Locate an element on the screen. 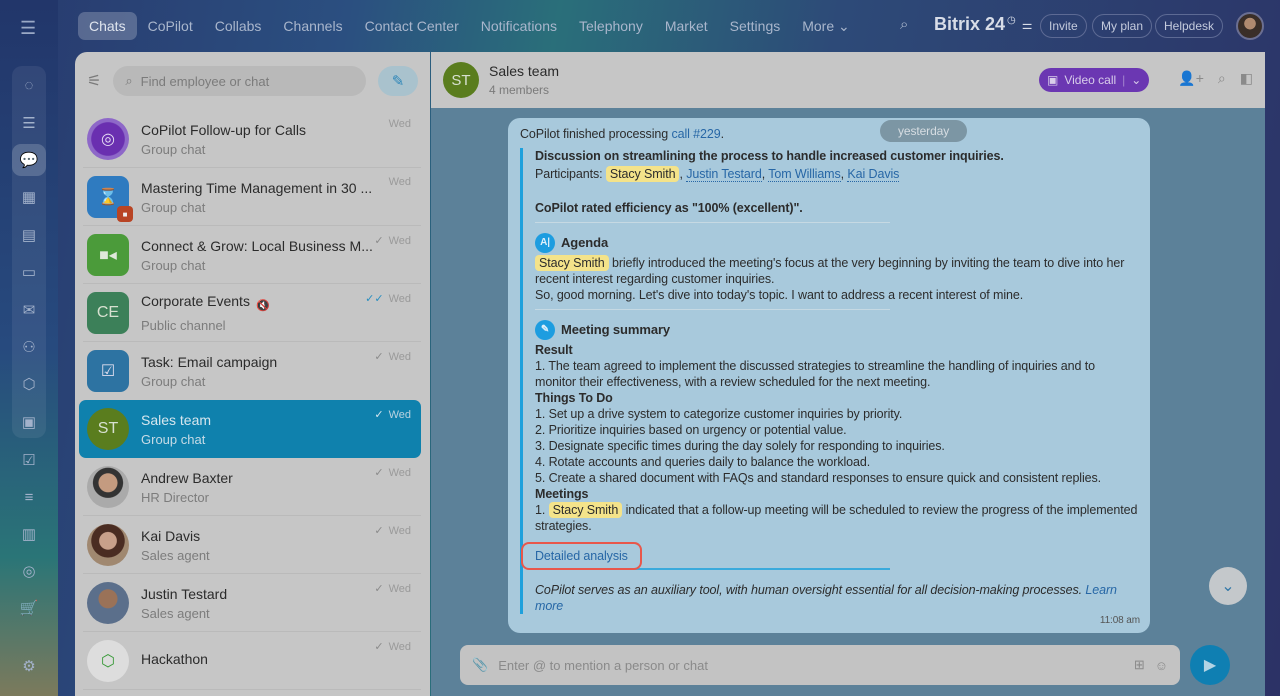 This screenshot has width=1280, height=696. drive-icon: ▭ is located at coordinates (29, 272).